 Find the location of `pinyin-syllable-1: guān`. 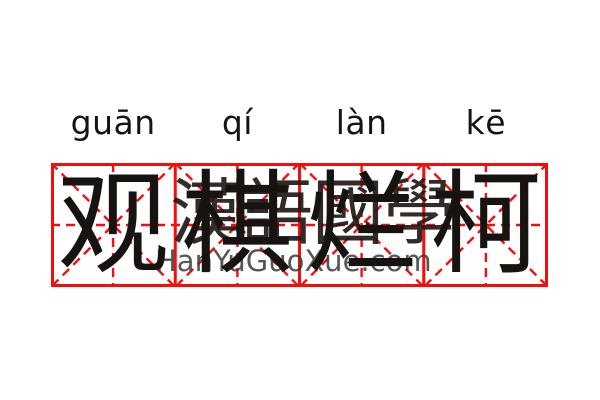

pinyin-syllable-1: guān is located at coordinates (113, 122).